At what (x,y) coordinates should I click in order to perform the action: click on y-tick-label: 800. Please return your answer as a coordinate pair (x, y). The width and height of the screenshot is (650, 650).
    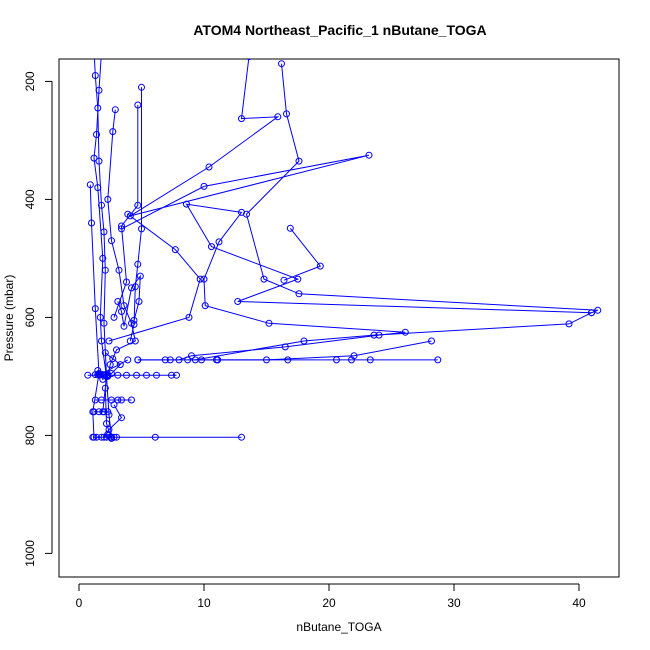
    Looking at the image, I should click on (30, 435).